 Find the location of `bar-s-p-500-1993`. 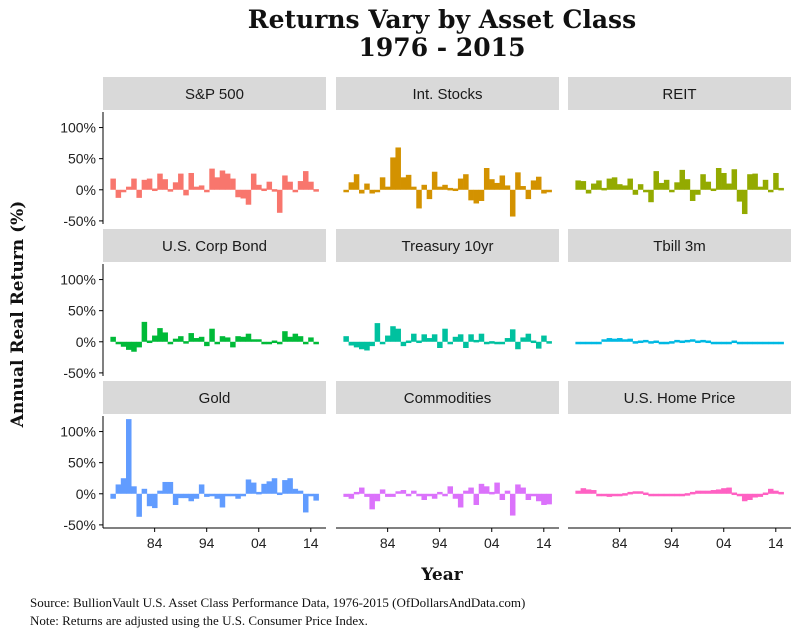

bar-s-p-500-1993 is located at coordinates (201, 187).